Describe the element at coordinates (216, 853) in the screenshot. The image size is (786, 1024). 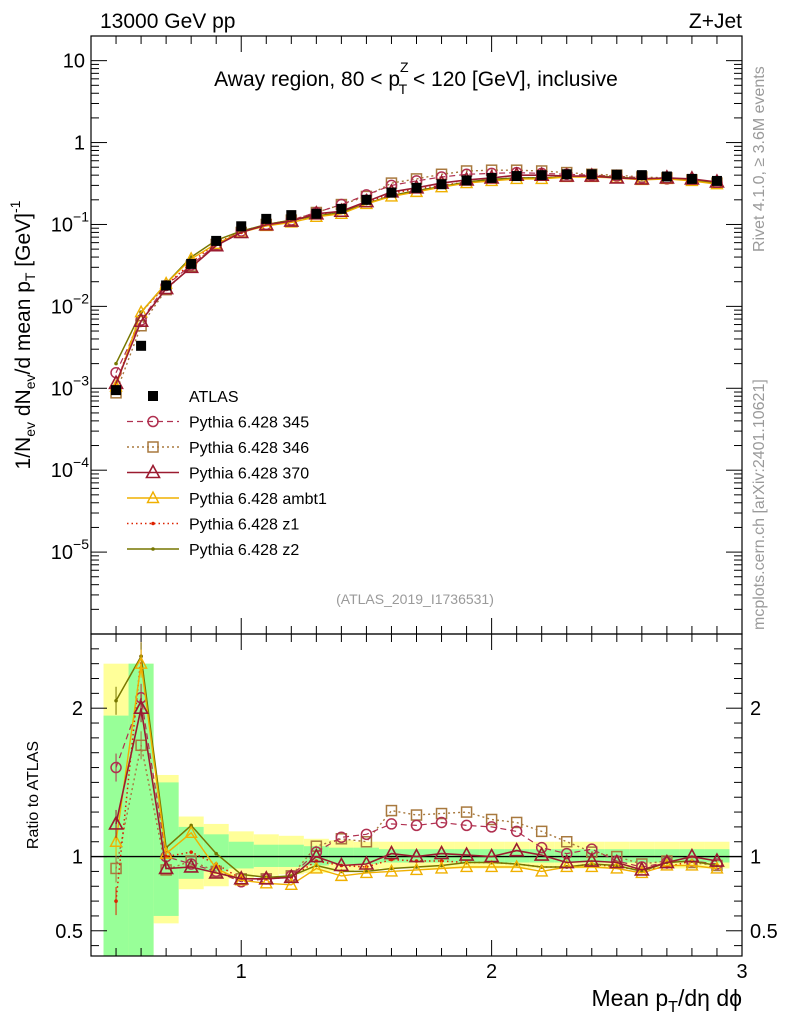
I see `ratio-point-z2` at that location.